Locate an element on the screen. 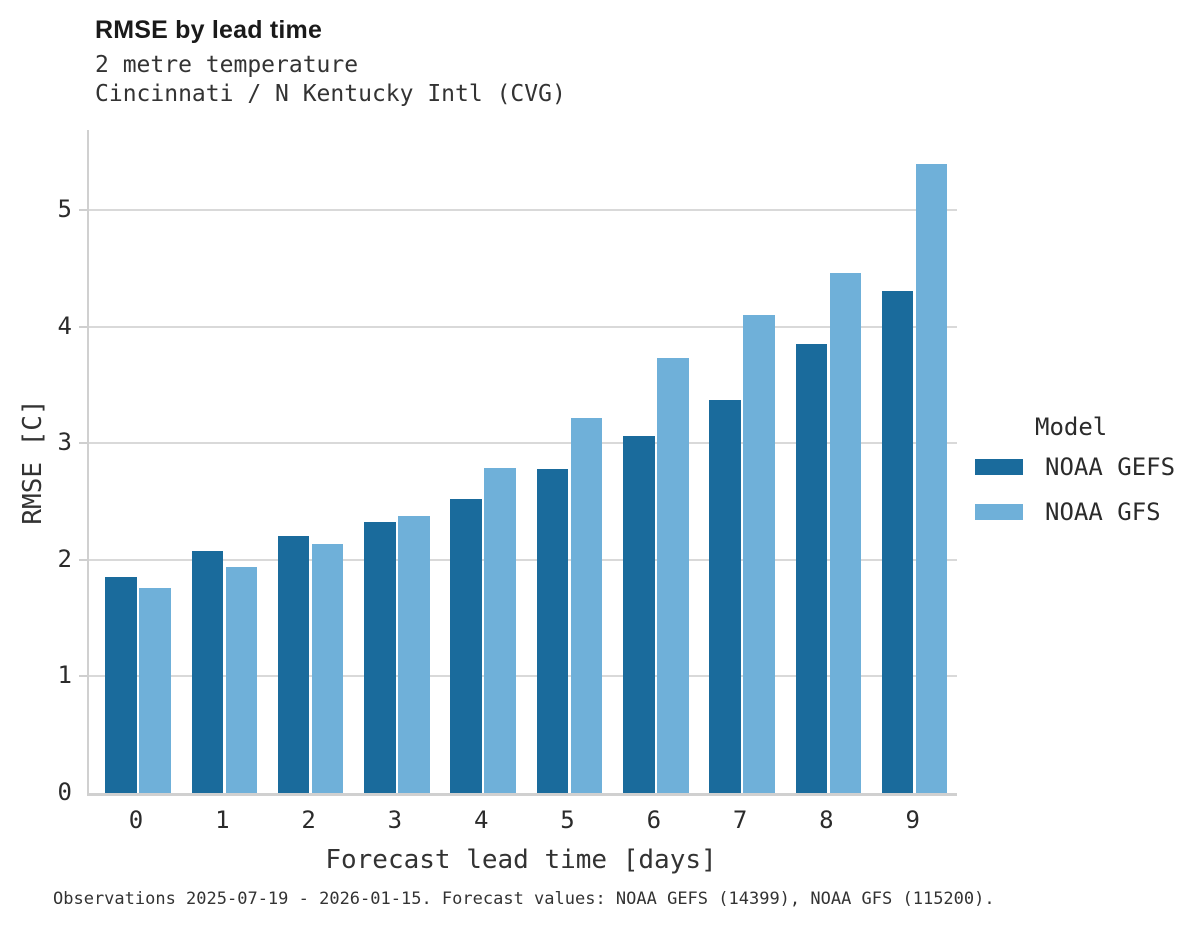 The height and width of the screenshot is (928, 1195). legend-swatch-light-blue is located at coordinates (999, 512).